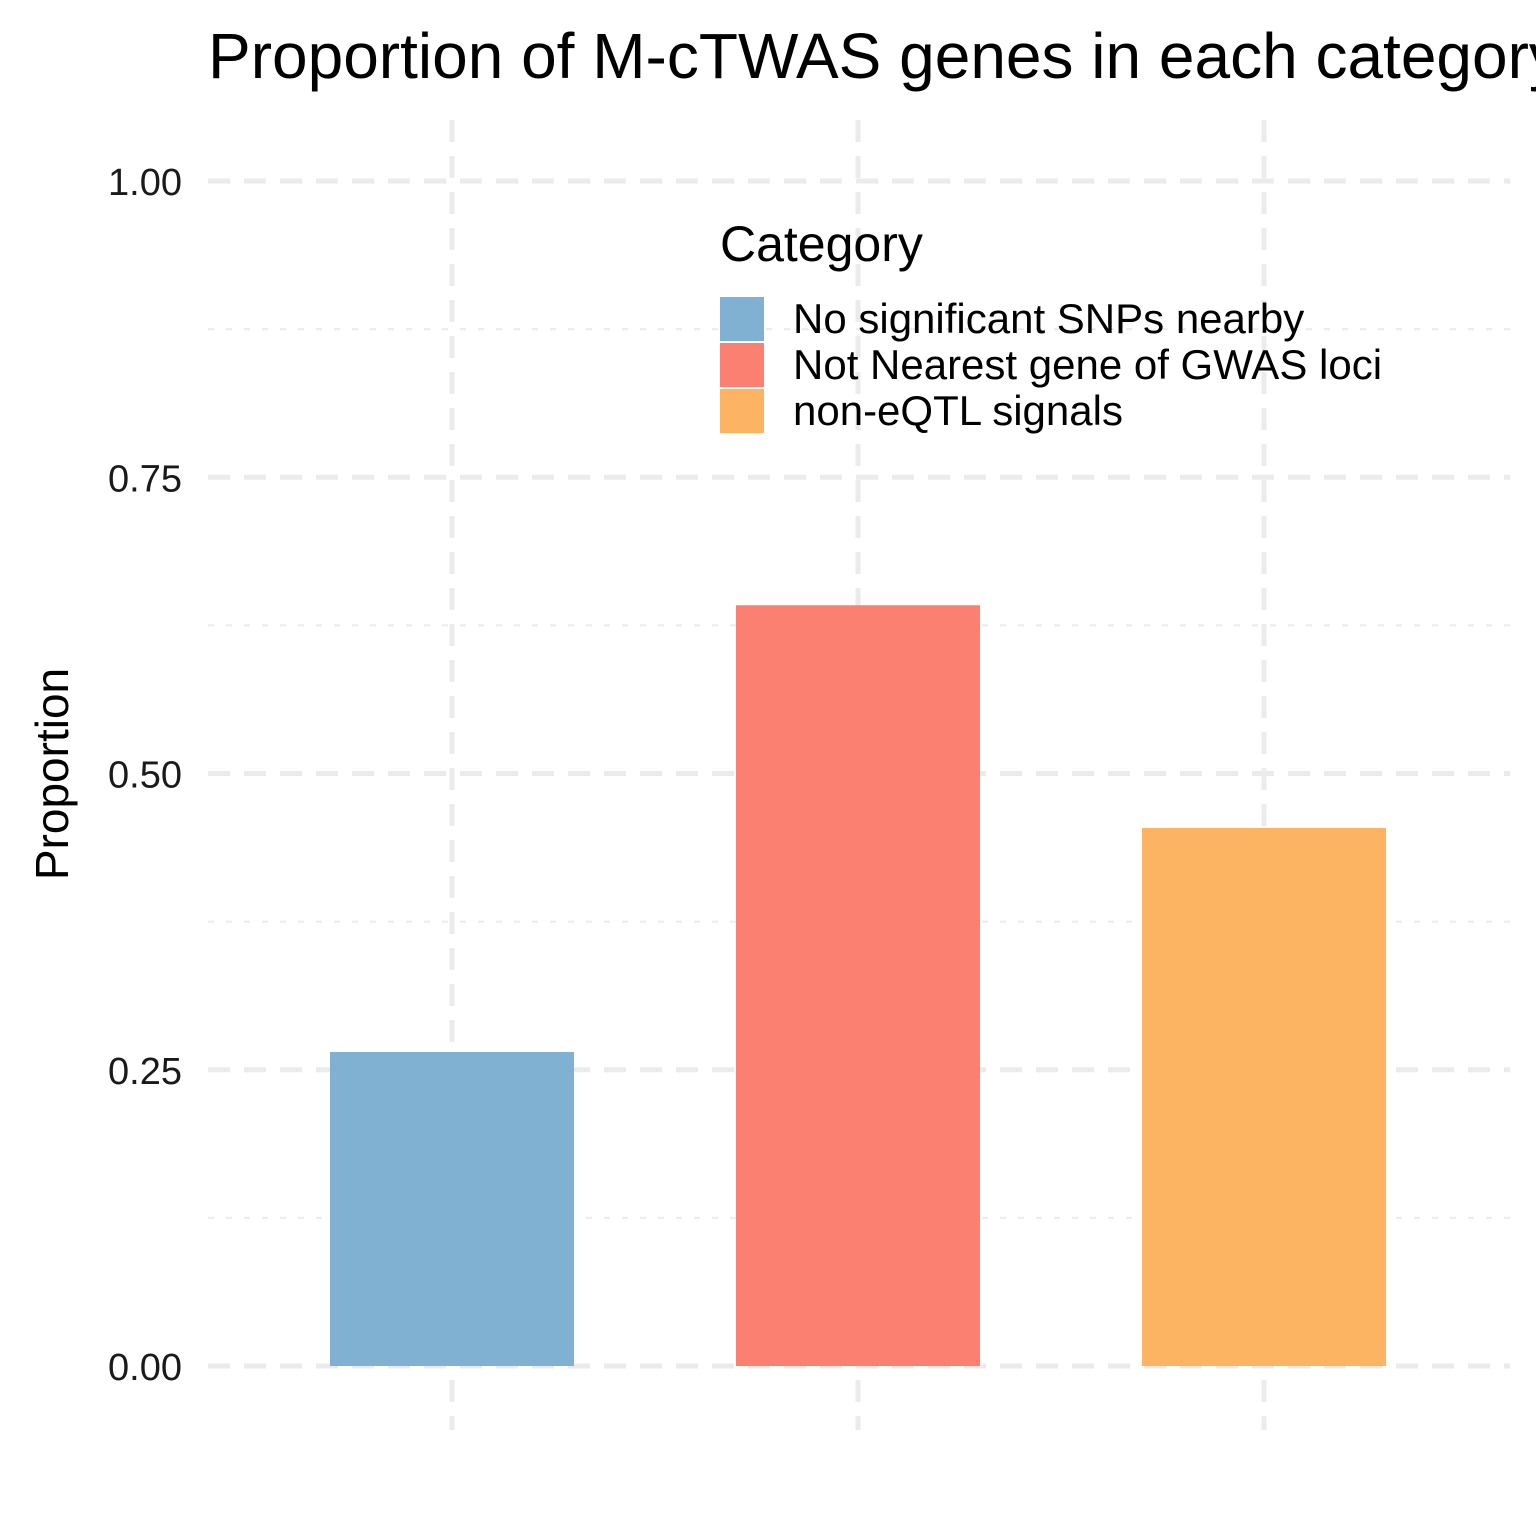 The image size is (1536, 1536). Describe the element at coordinates (145, 479) in the screenshot. I see `y-tick-label: 0.75` at that location.